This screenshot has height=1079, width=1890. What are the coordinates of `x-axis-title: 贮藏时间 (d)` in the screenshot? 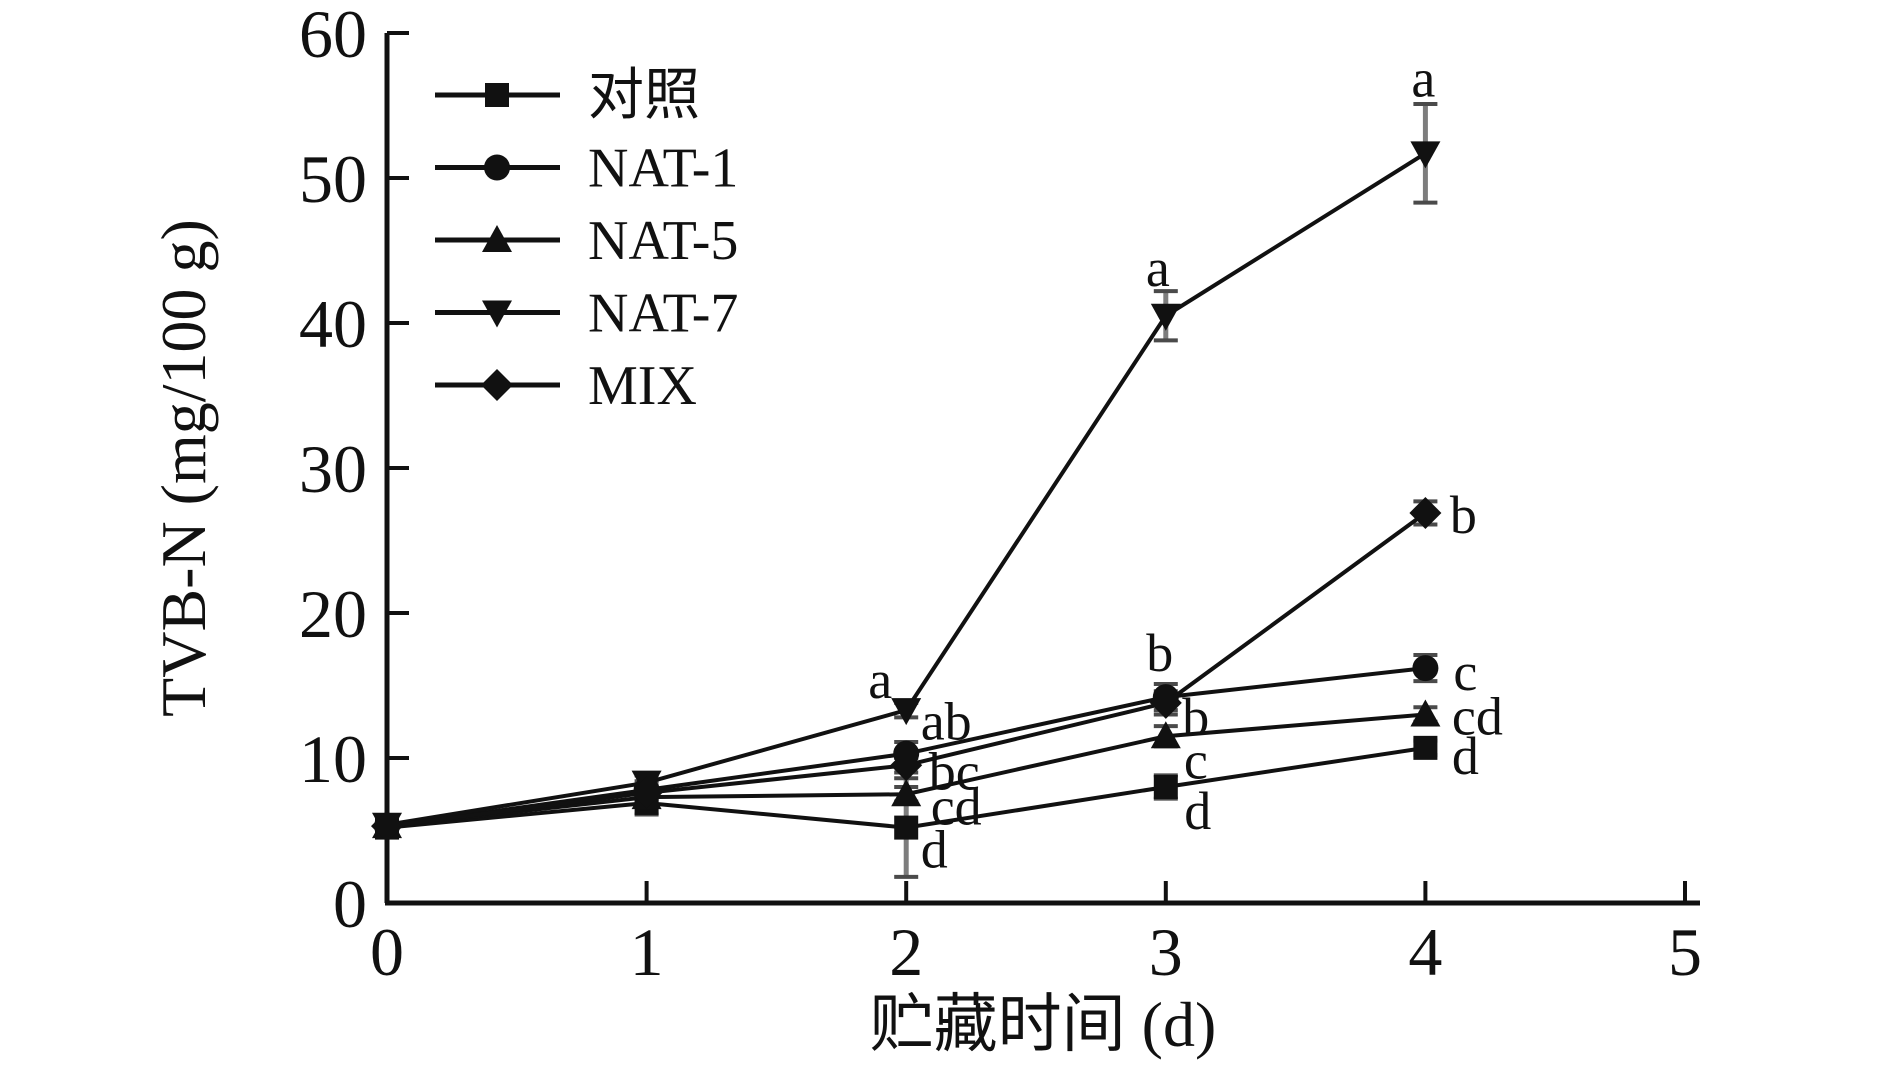 It's located at (1043, 1024).